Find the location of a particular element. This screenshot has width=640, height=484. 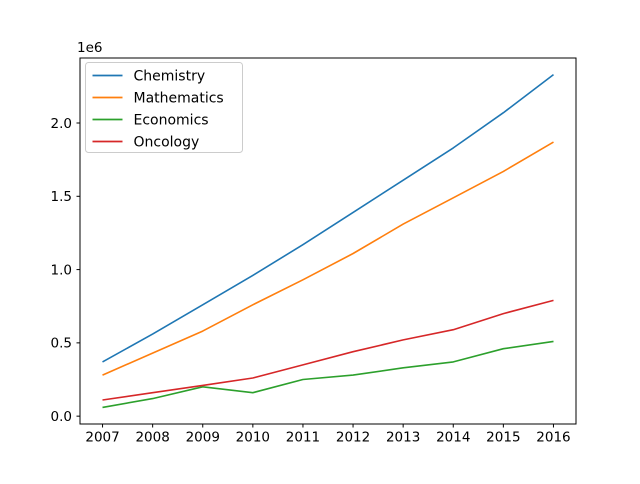

legend-label-oncology: Oncology is located at coordinates (167, 142).